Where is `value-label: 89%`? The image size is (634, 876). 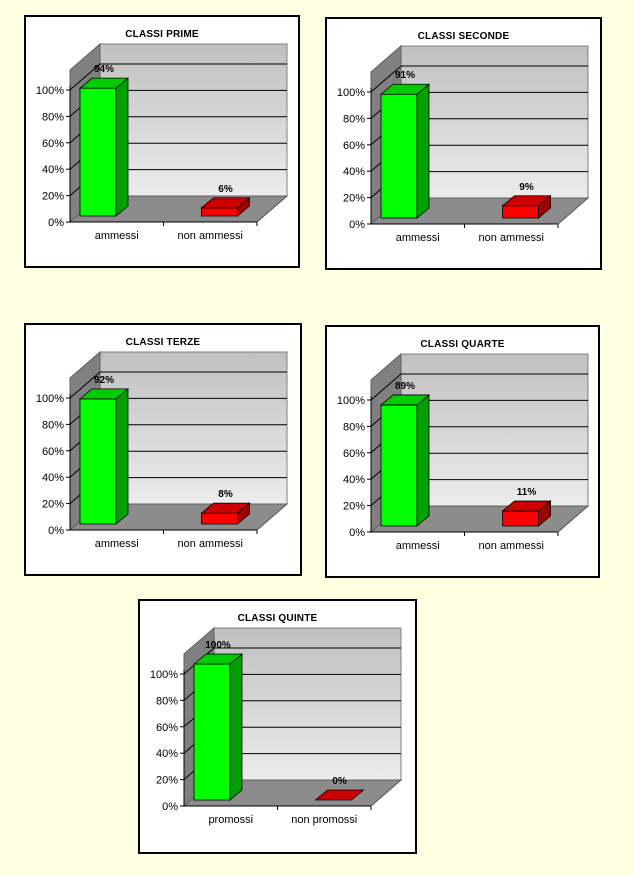
value-label: 89% is located at coordinates (405, 386).